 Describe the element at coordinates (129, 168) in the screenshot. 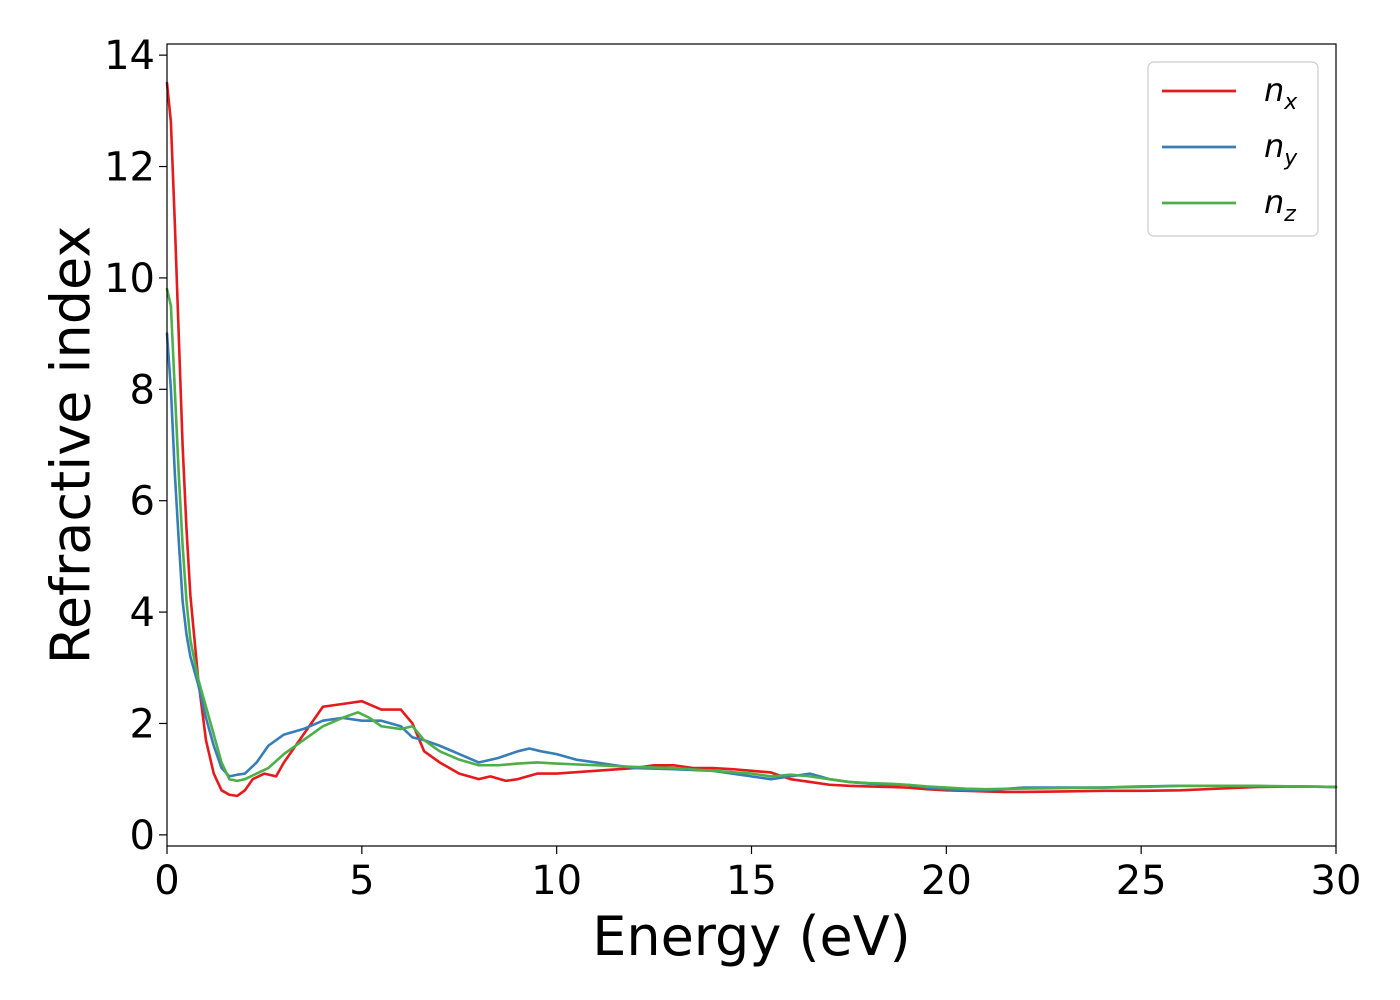

I see `y-tick-label: 12` at that location.